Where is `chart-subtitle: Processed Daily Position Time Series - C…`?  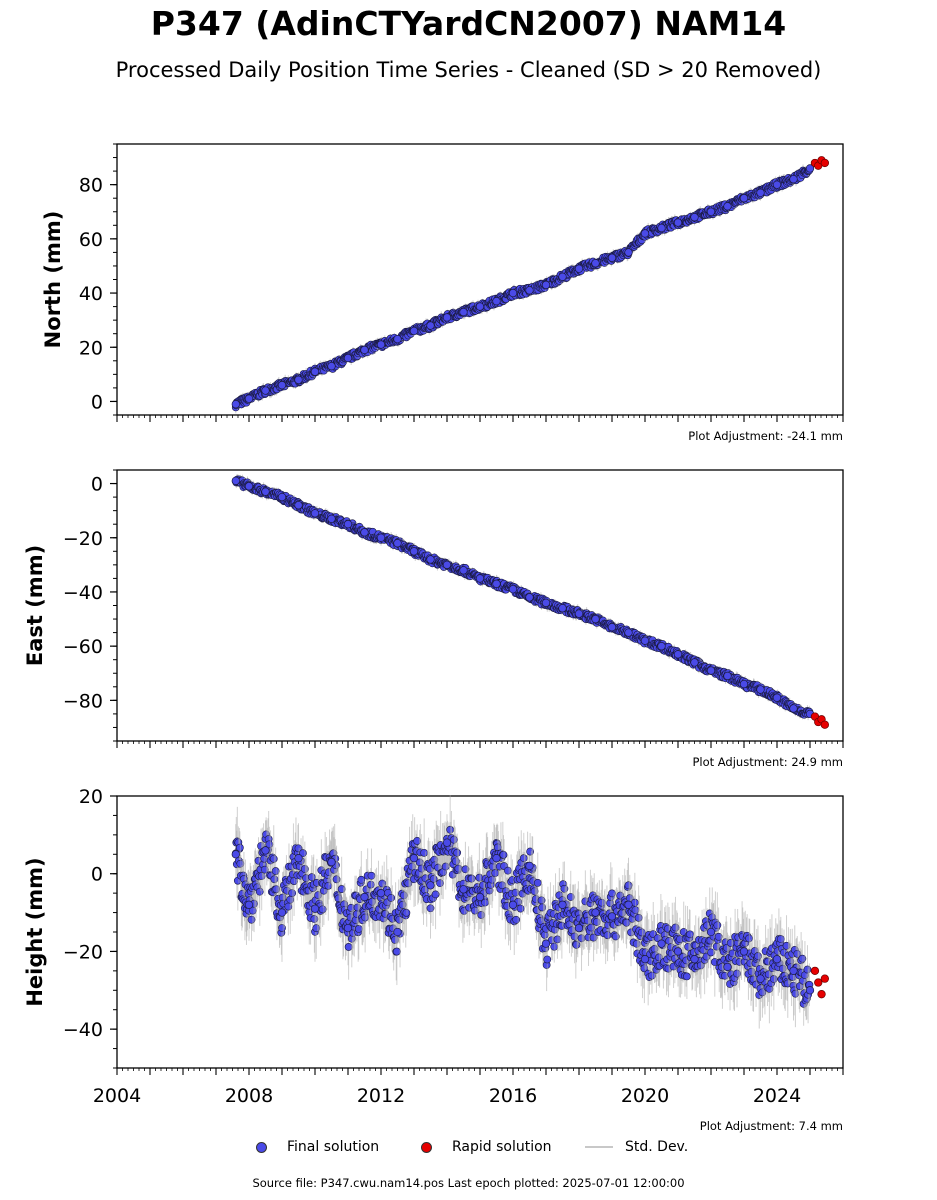 chart-subtitle: Processed Daily Position Time Series - C… is located at coordinates (468, 70).